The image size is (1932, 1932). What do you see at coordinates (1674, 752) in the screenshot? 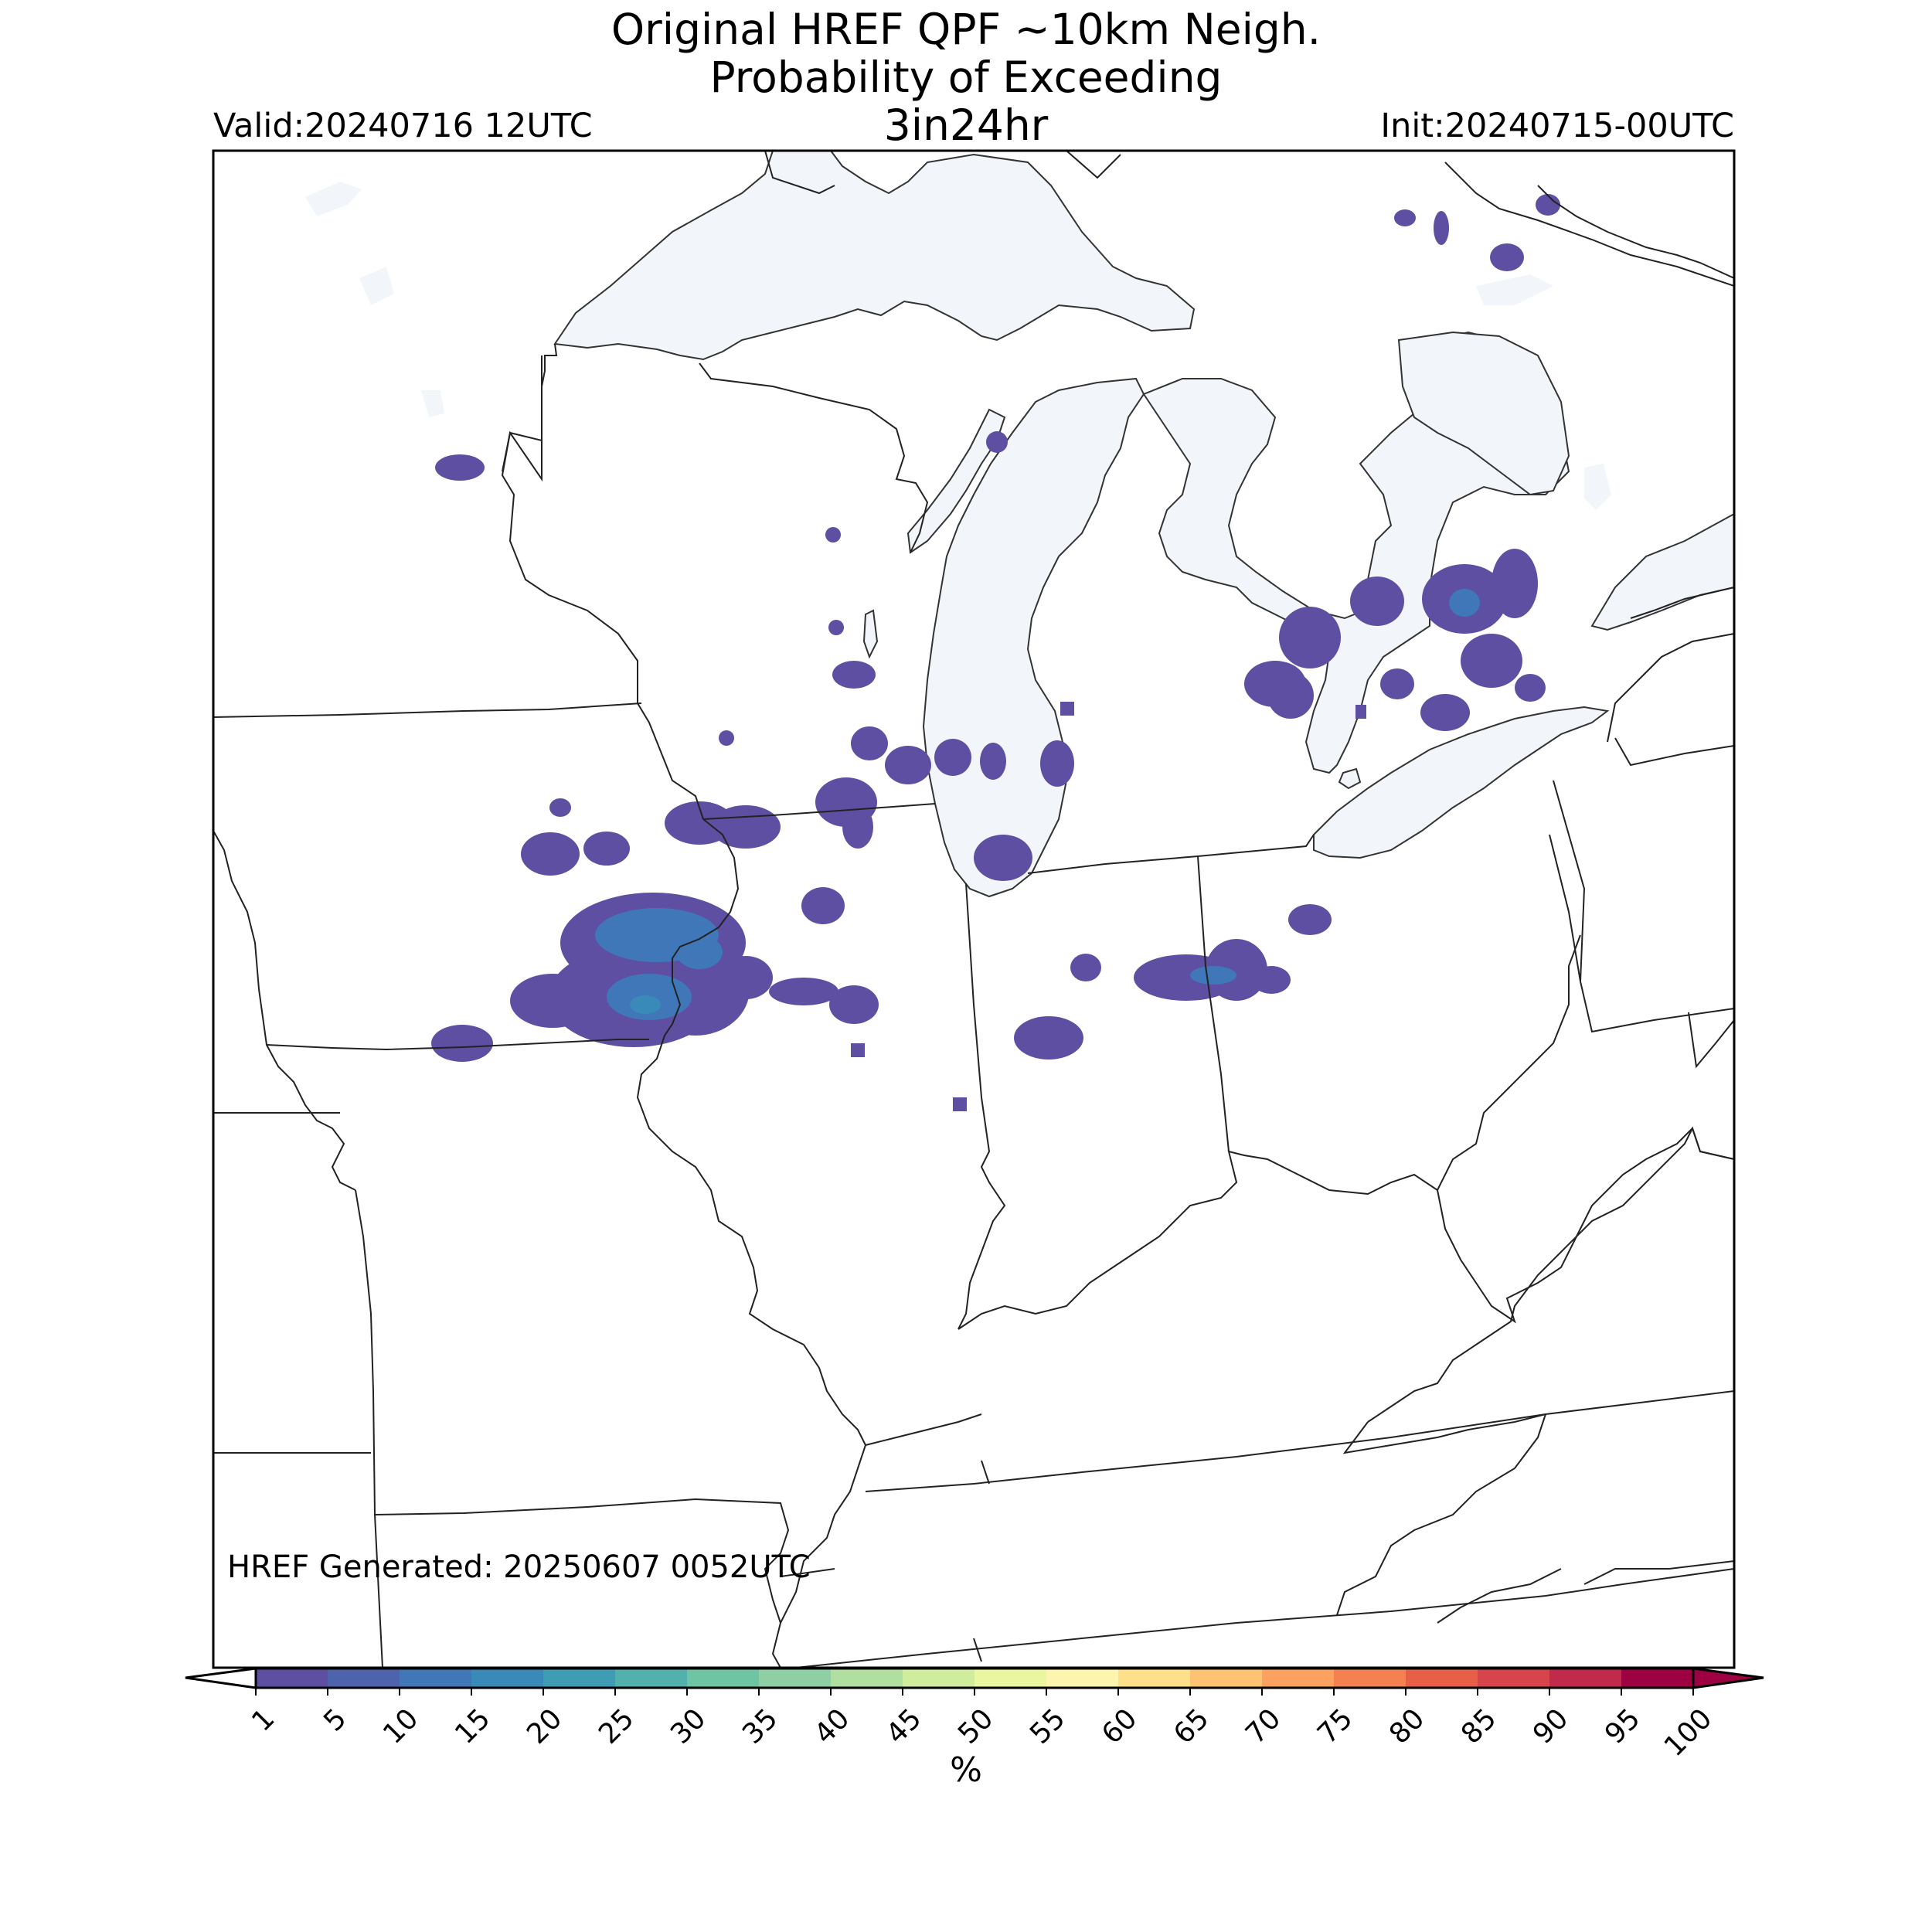
I see `pa-ny-border` at bounding box center [1674, 752].